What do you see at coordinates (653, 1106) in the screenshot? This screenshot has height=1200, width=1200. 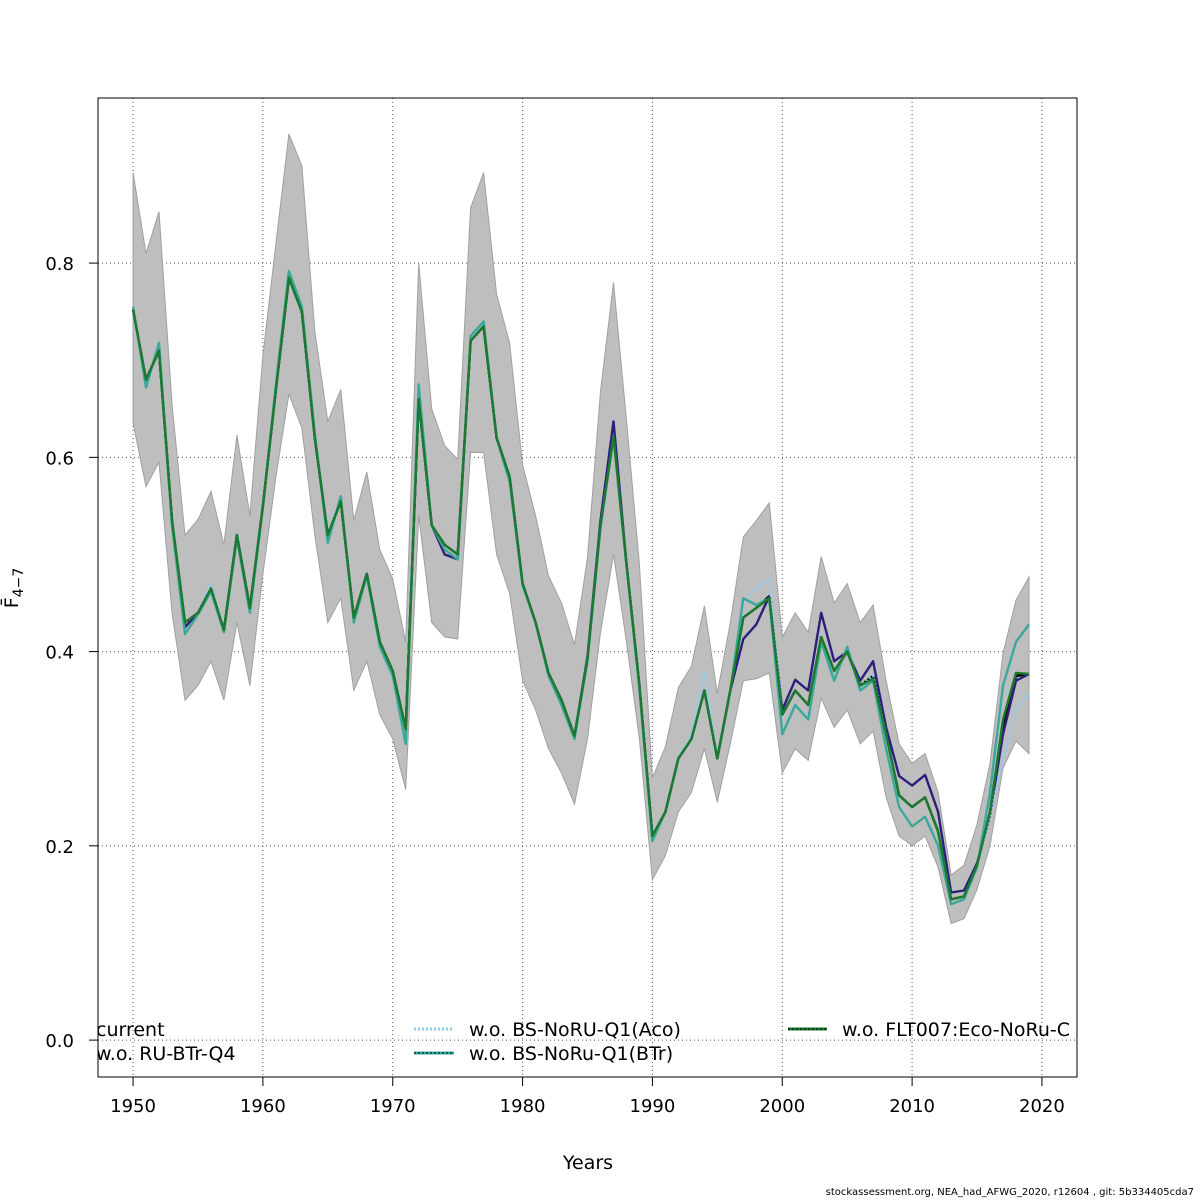 I see `x-tick-label: 1990` at bounding box center [653, 1106].